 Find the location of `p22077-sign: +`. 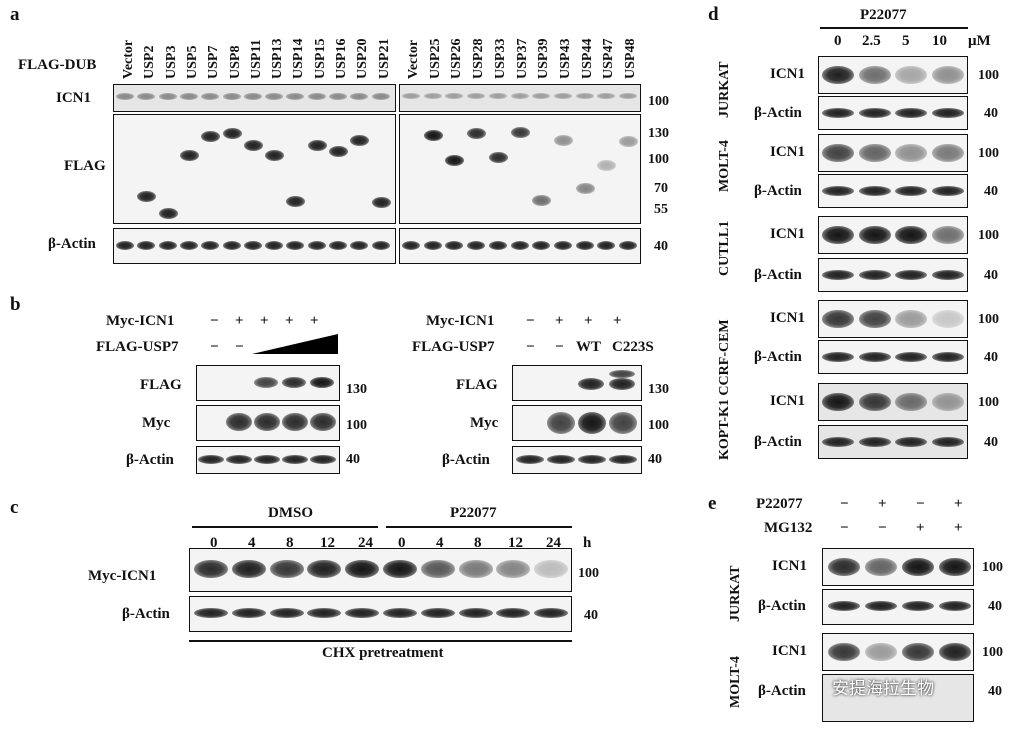

p22077-sign: + is located at coordinates (958, 504).